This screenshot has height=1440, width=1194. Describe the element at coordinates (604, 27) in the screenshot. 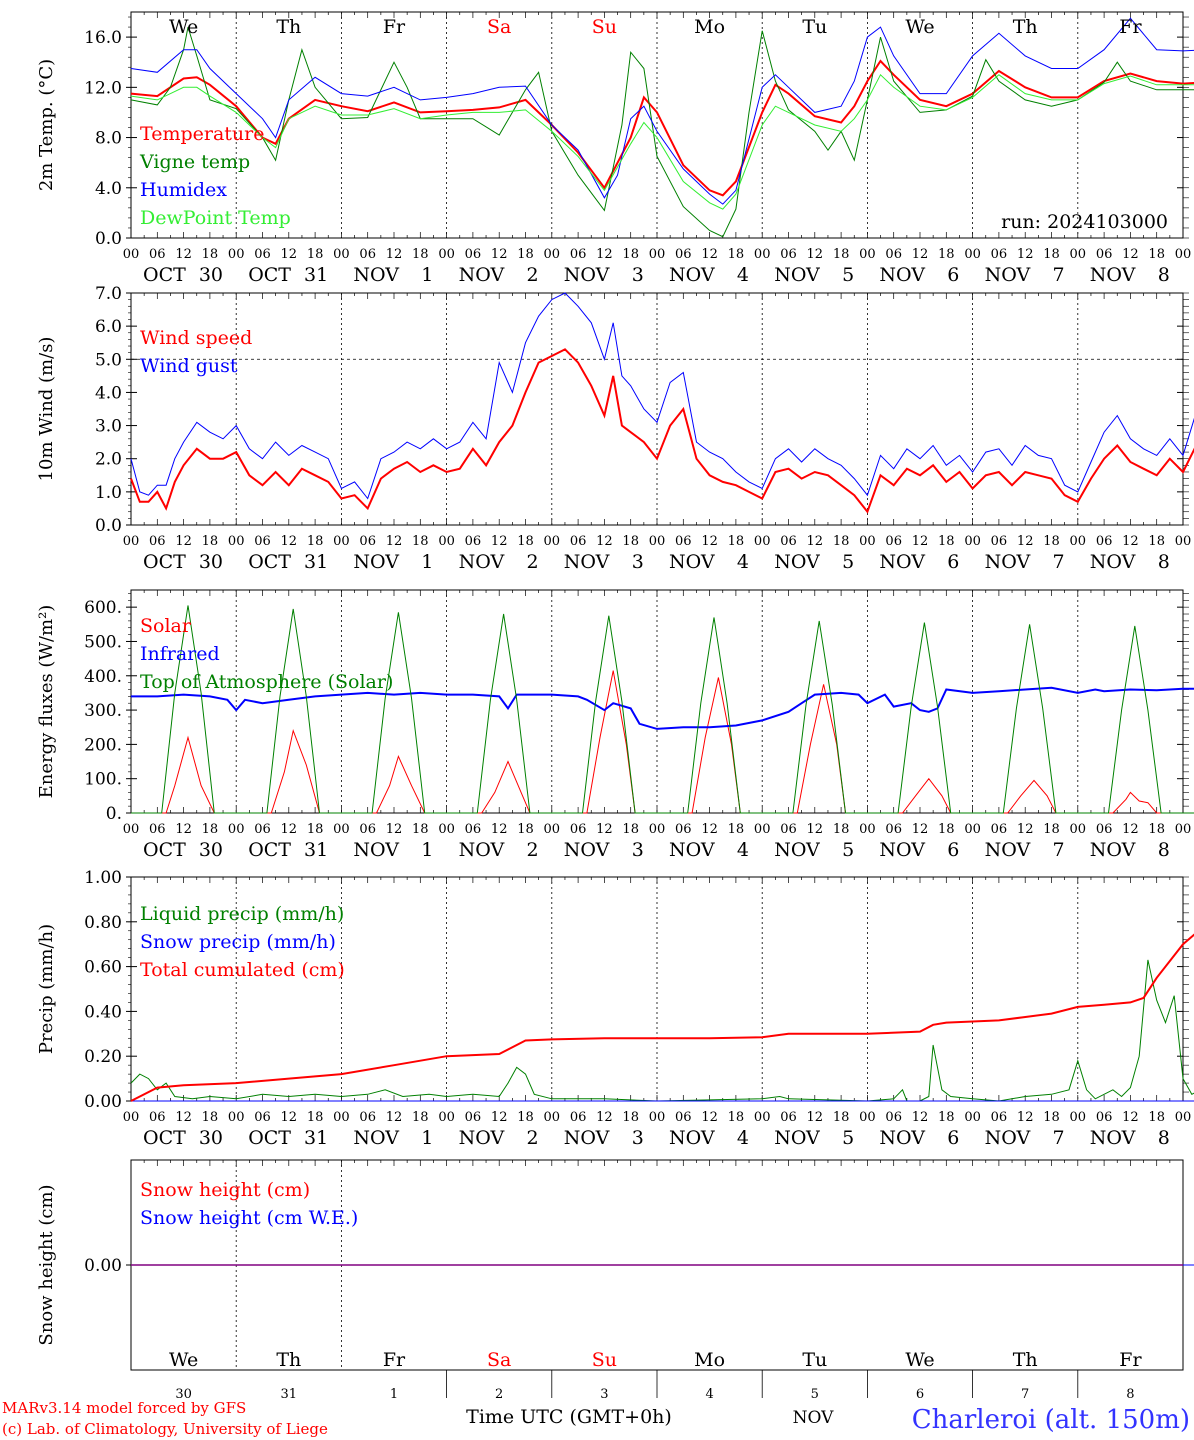

I see `weekday-label-top: Su` at that location.